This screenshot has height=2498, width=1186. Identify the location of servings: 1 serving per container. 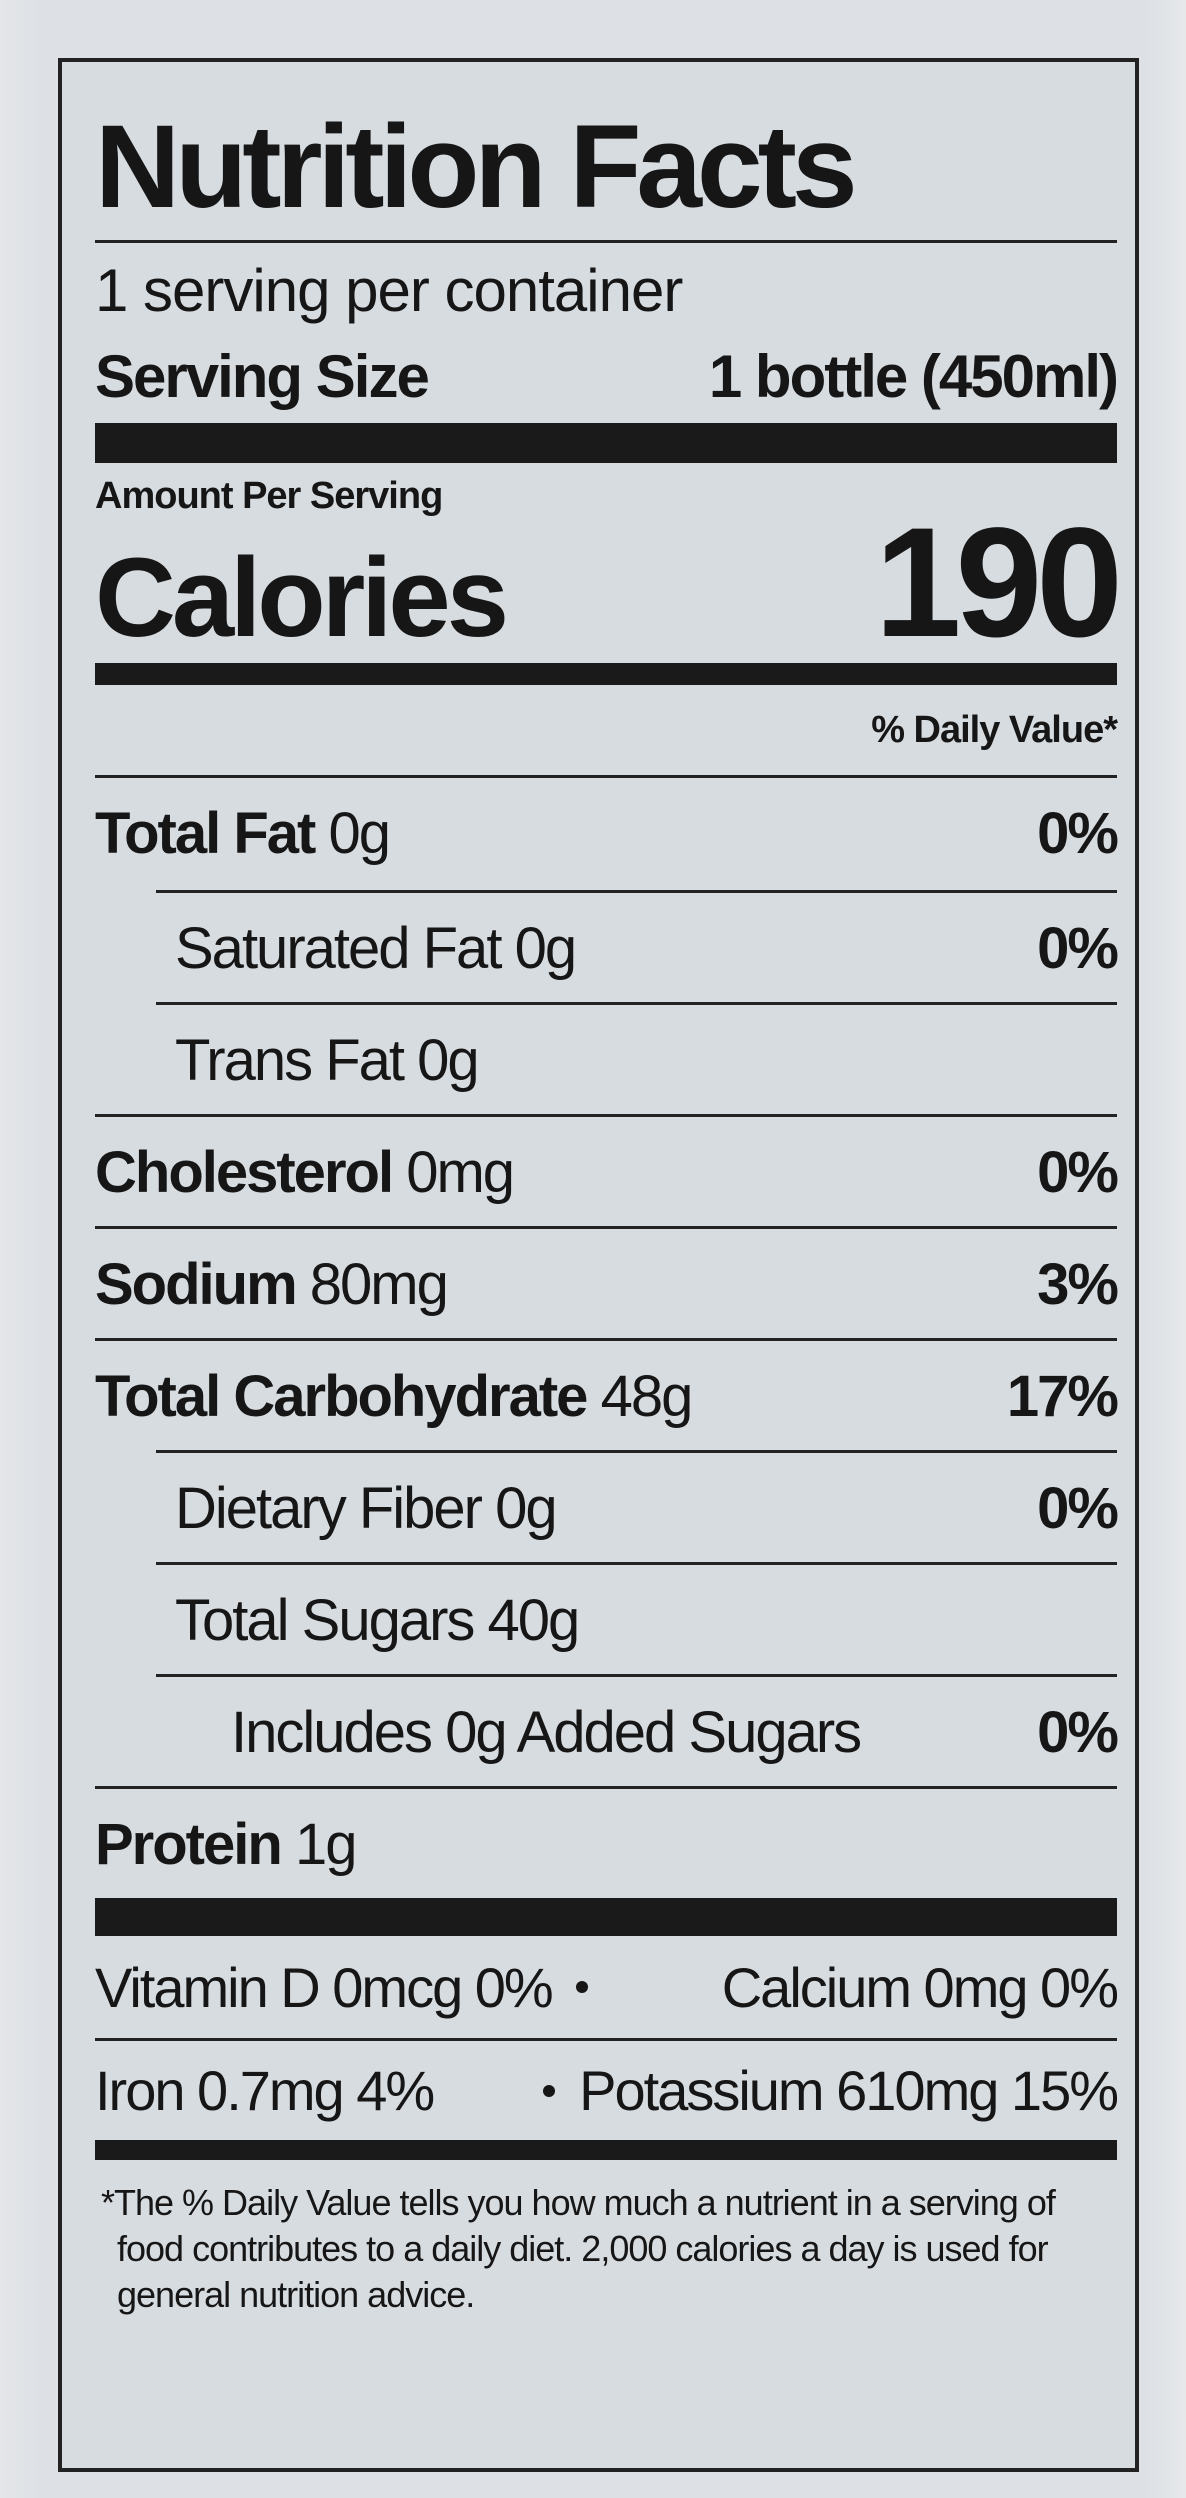
(389, 290).